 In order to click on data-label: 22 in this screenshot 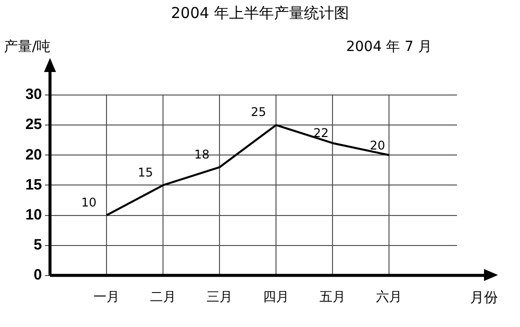, I will do `click(321, 133)`.